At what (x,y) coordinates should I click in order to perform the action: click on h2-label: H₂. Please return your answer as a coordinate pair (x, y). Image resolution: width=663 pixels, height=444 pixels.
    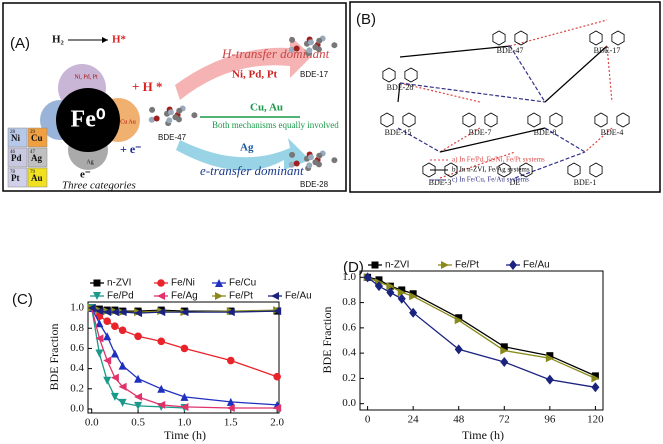
    Looking at the image, I should click on (58, 40).